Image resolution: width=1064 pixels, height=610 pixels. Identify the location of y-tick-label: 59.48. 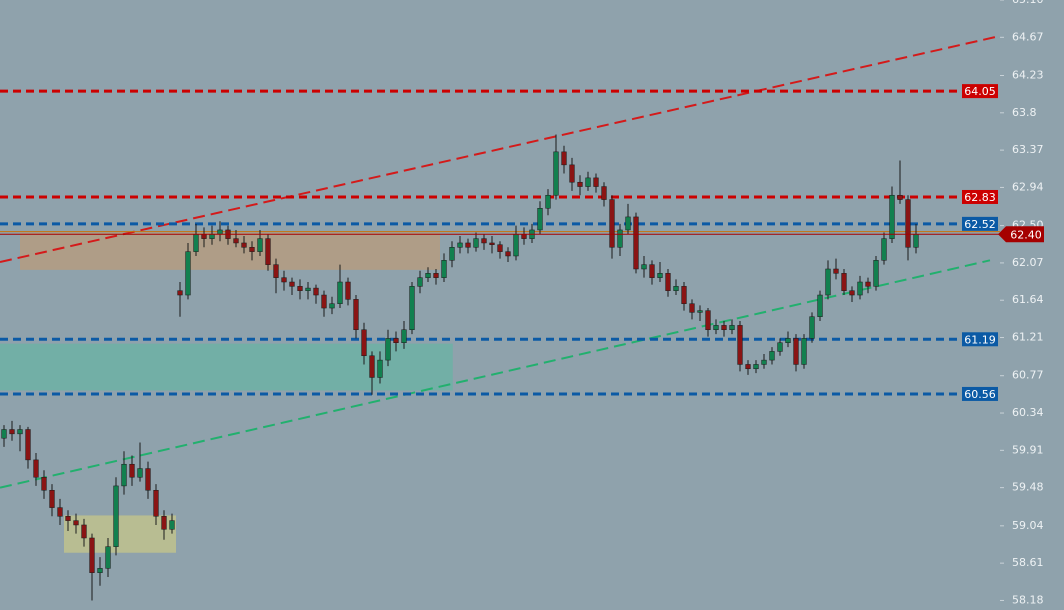
(1028, 487).